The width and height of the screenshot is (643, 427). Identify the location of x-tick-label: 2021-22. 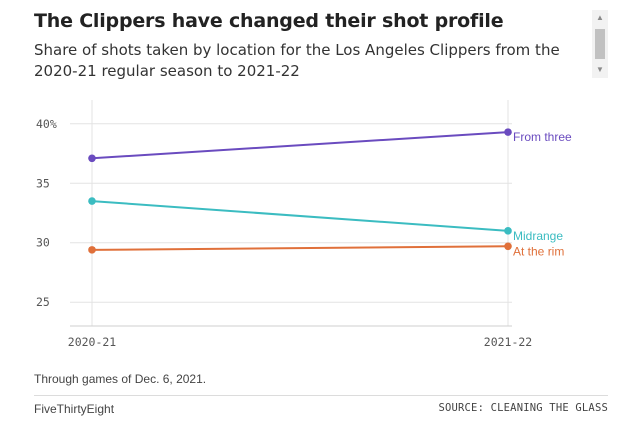
(508, 342).